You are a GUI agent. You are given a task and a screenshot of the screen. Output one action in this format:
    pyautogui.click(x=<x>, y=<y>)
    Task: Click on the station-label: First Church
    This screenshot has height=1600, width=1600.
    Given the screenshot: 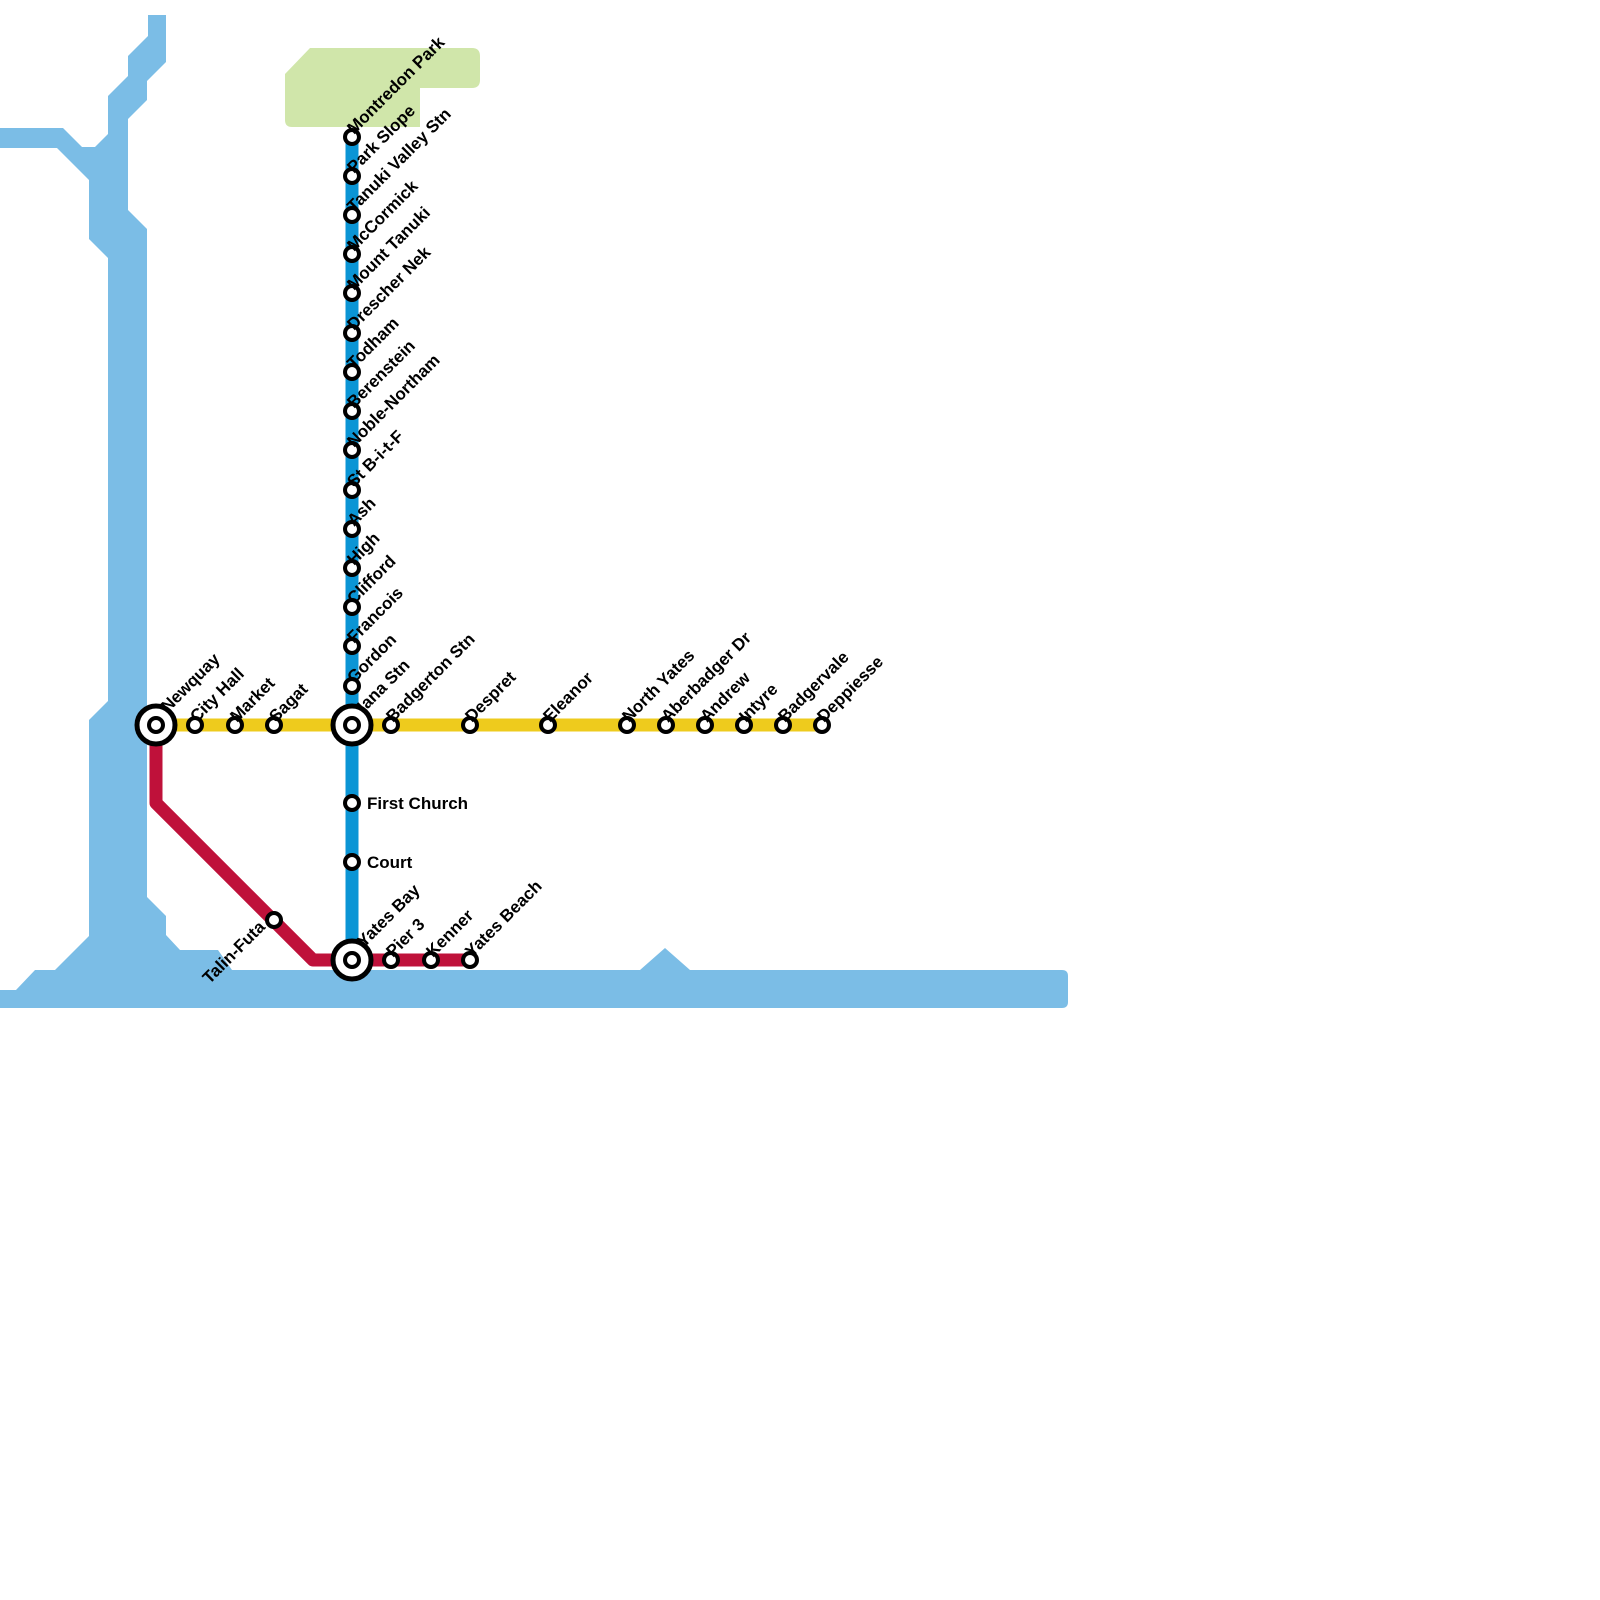 What is the action you would take?
    pyautogui.click(x=417, y=803)
    